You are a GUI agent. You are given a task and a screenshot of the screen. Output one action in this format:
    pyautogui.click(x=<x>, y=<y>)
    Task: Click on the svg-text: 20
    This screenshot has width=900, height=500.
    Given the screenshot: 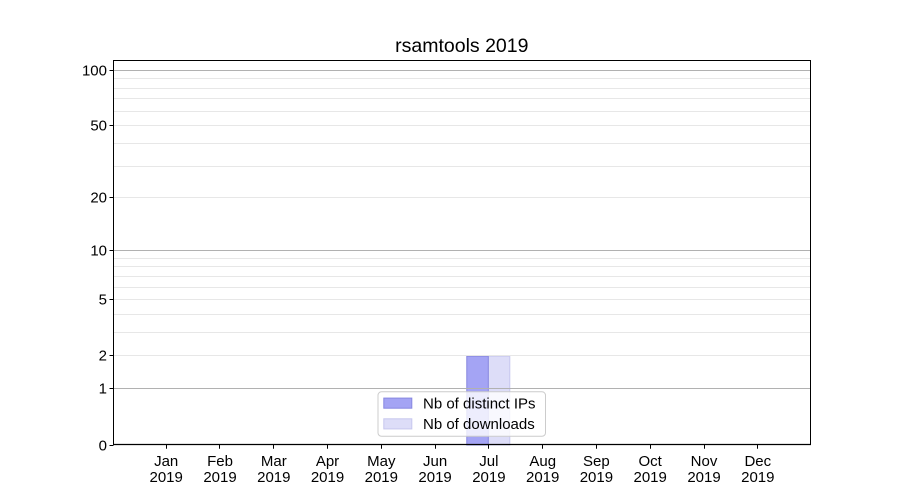 What is the action you would take?
    pyautogui.click(x=98, y=198)
    